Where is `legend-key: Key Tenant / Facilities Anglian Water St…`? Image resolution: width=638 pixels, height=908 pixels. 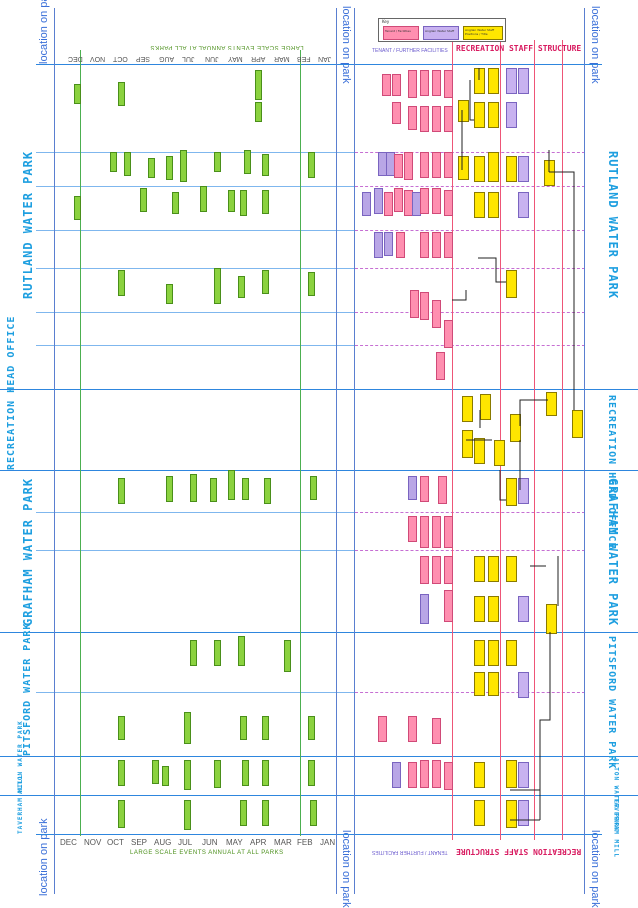 legend-key: Key Tenant / Facilities Anglian Water St… is located at coordinates (442, 30).